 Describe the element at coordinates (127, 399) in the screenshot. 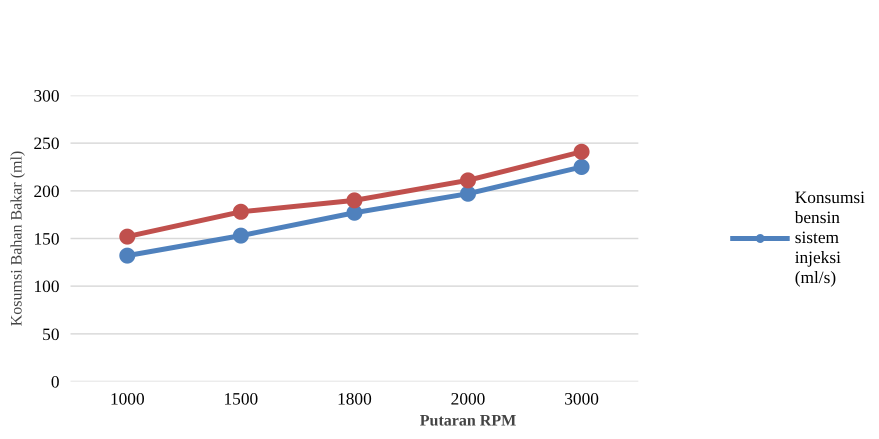

I see `x-tick-label: 1000` at that location.